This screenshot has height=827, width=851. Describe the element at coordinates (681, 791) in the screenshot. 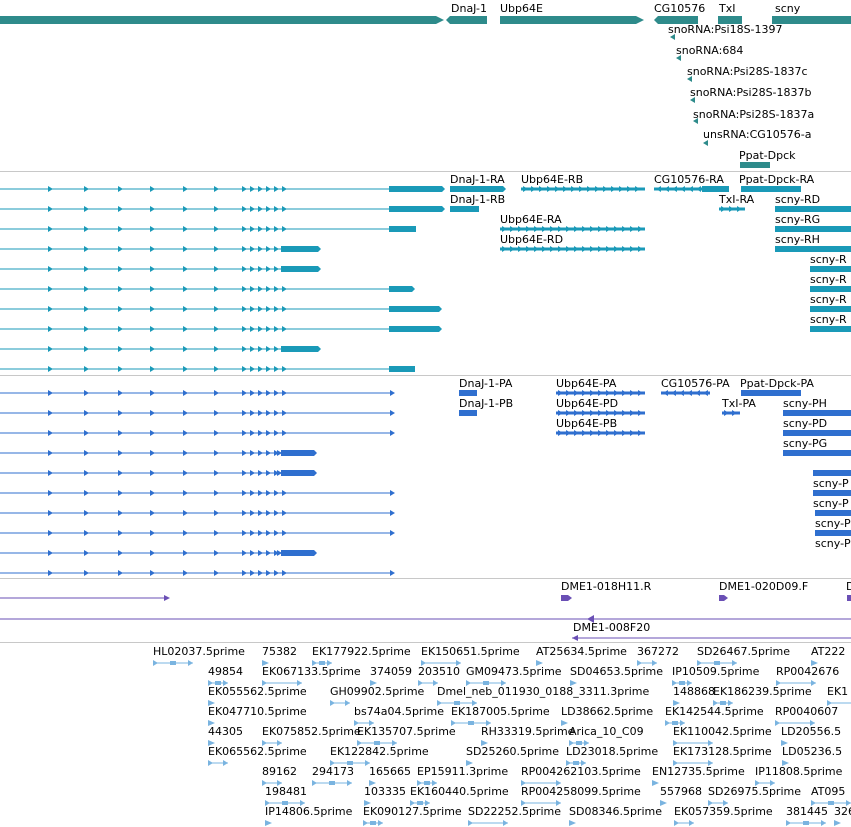

I see `est-label: 557968` at that location.